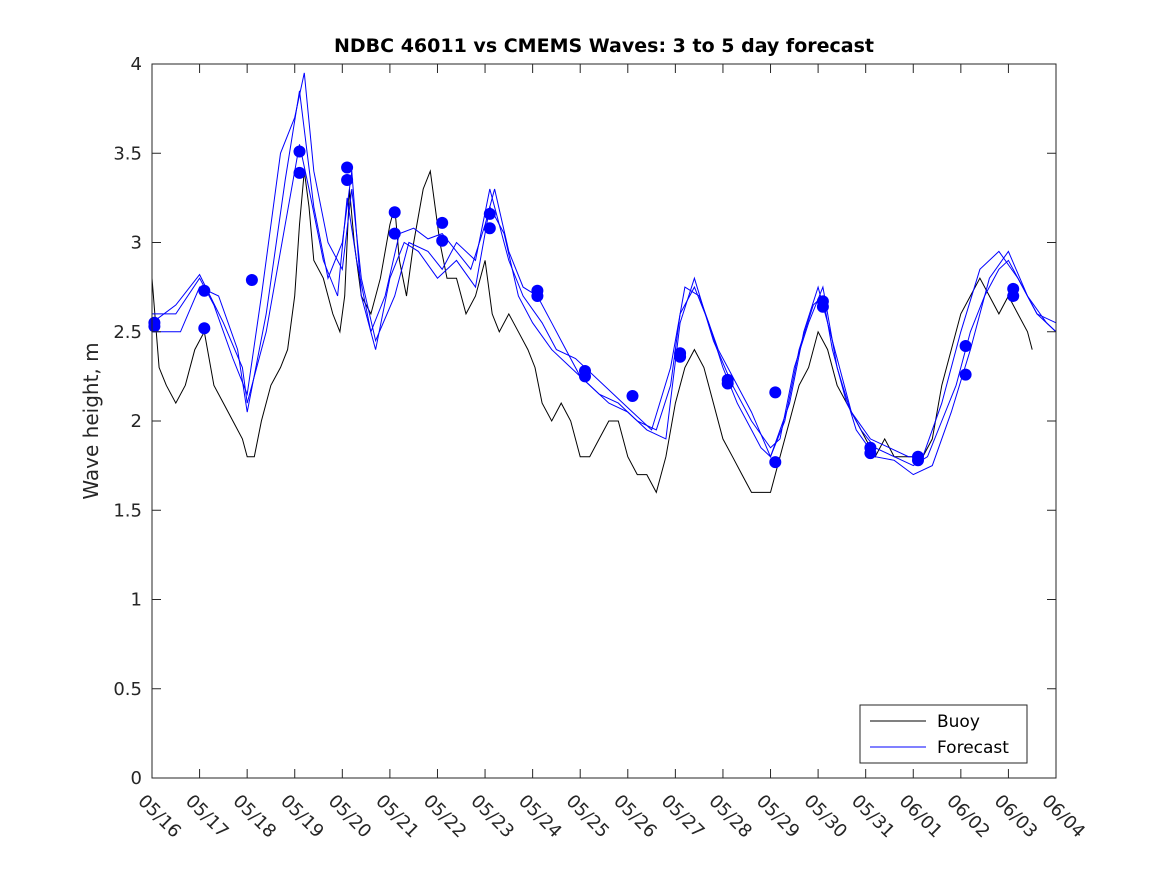 This screenshot has height=875, width=1167. I want to click on y-tick-label-0: 0, so click(136, 778).